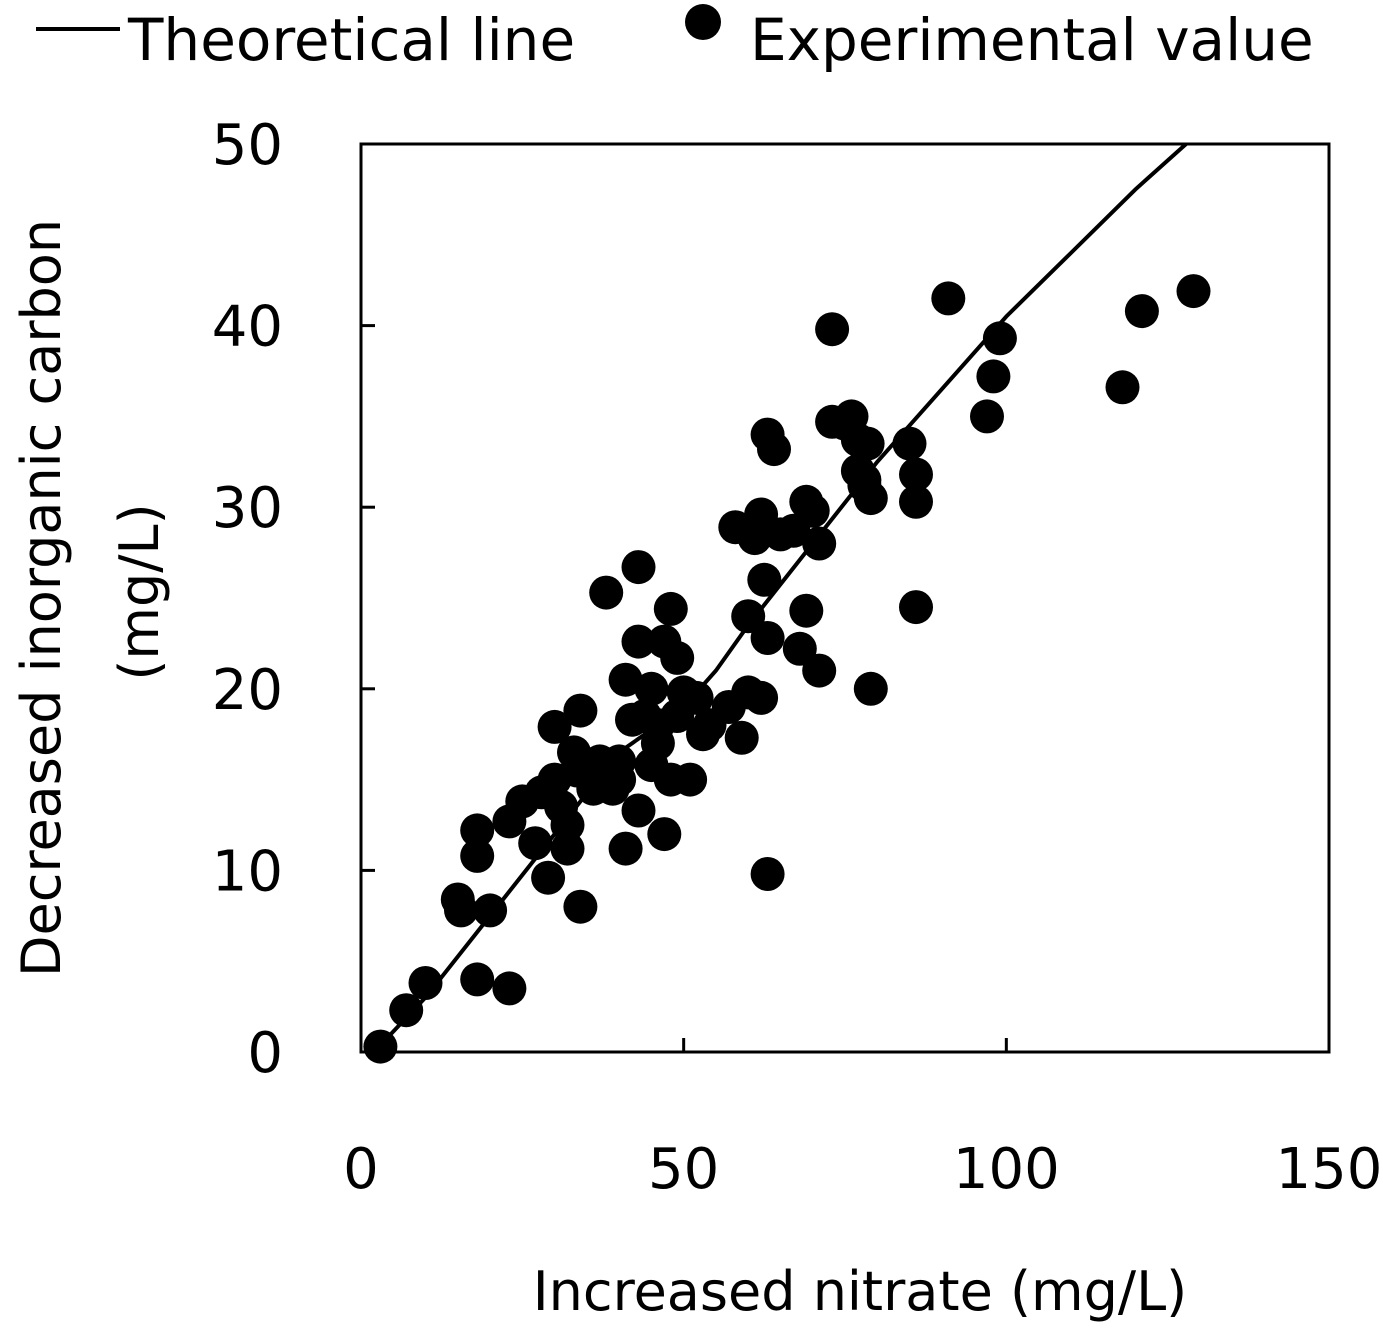 The width and height of the screenshot is (1383, 1331). What do you see at coordinates (351, 40) in the screenshot?
I see `legend-label-theoretical: Theoretical line` at bounding box center [351, 40].